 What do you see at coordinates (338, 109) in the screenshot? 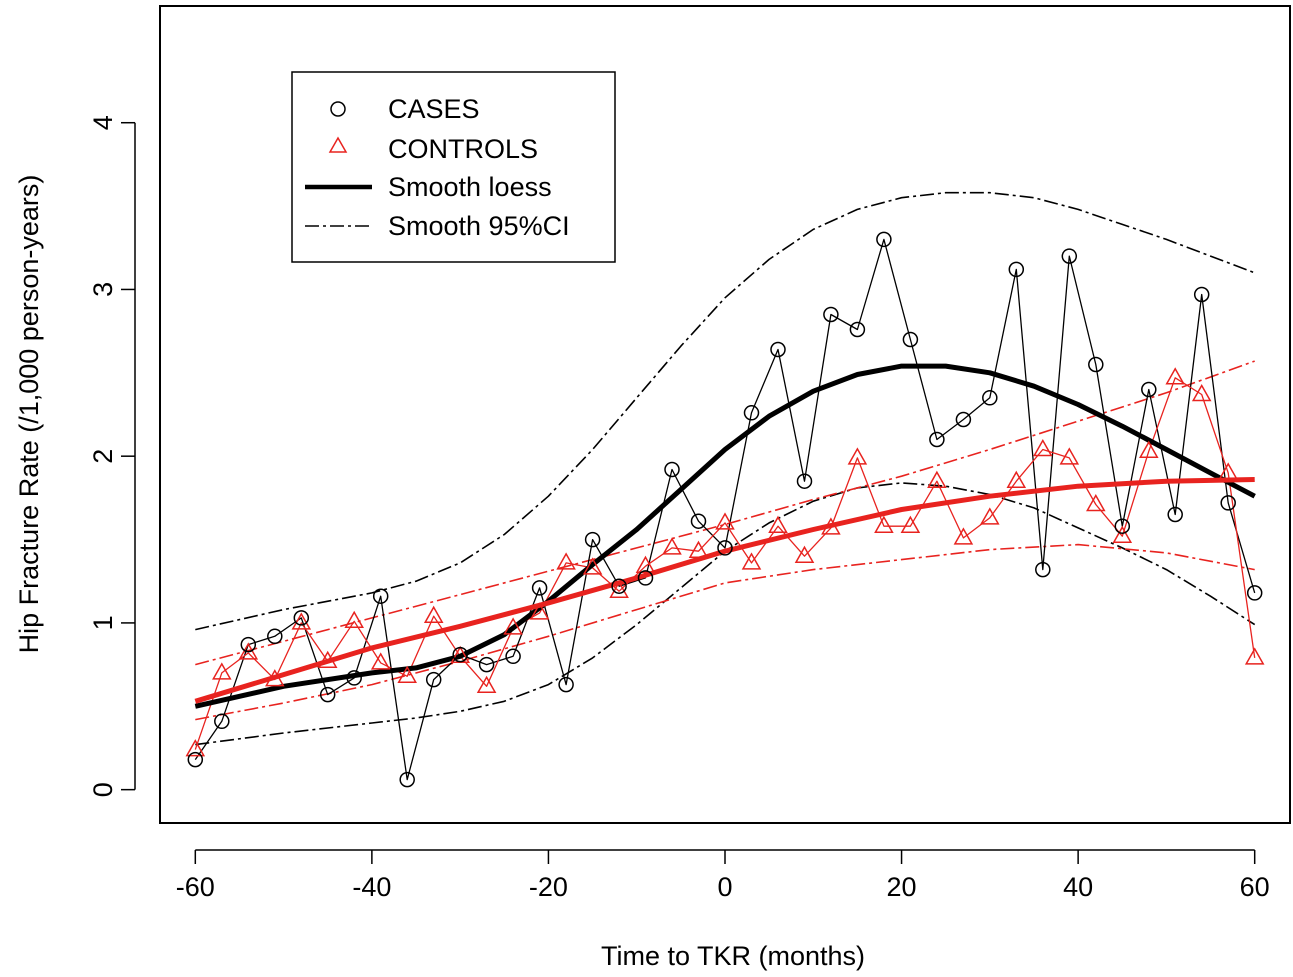
I see `legend-cases-marker` at bounding box center [338, 109].